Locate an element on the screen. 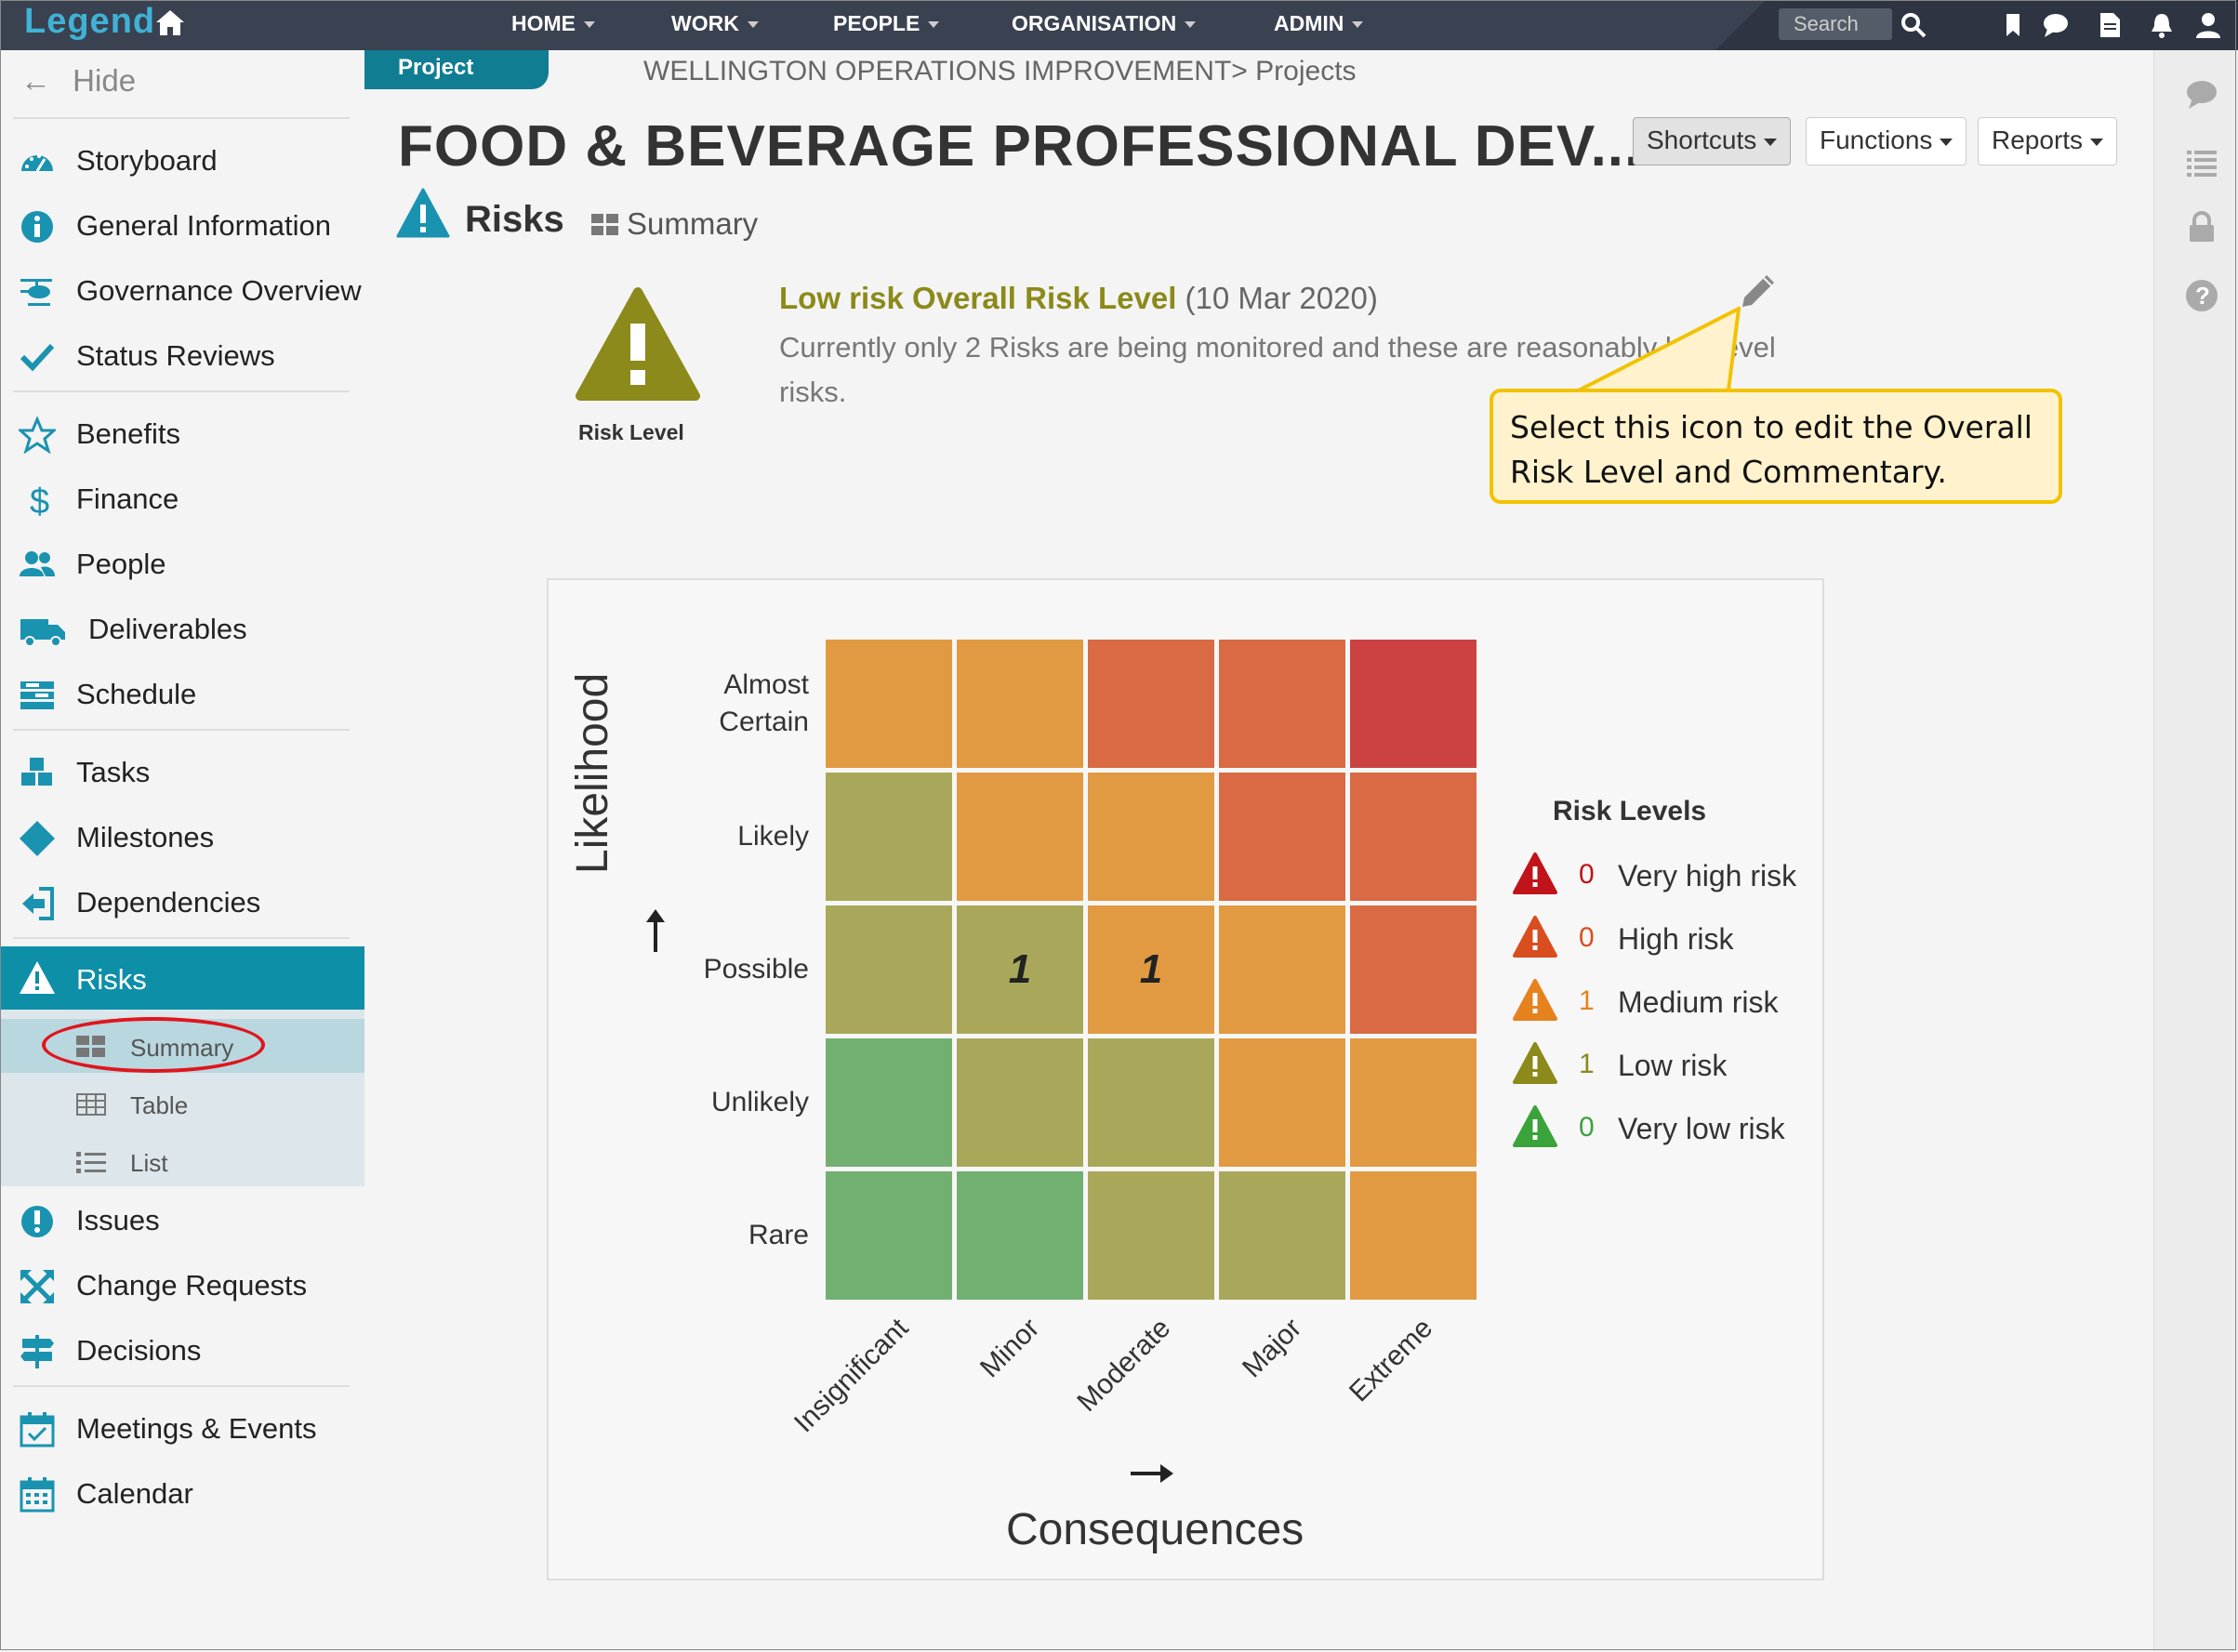 This screenshot has height=1652, width=2238. nav-people: PEOPLE is located at coordinates (886, 25).